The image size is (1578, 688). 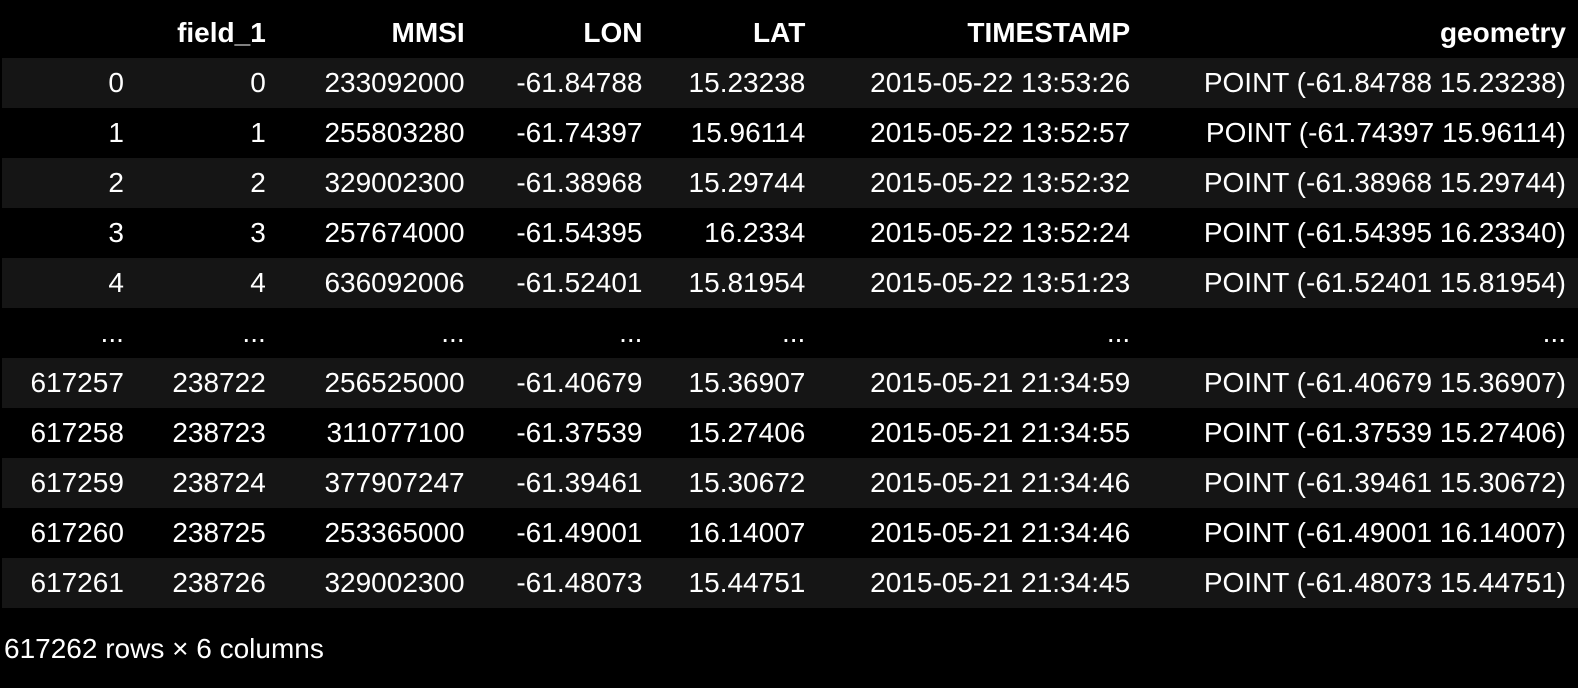 I want to click on lon-cell: -61.38968, so click(x=579, y=182).